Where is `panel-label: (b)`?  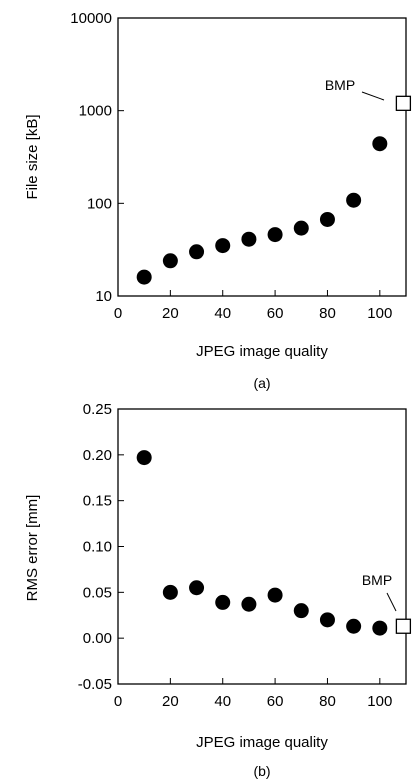
panel-label: (b) is located at coordinates (261, 771).